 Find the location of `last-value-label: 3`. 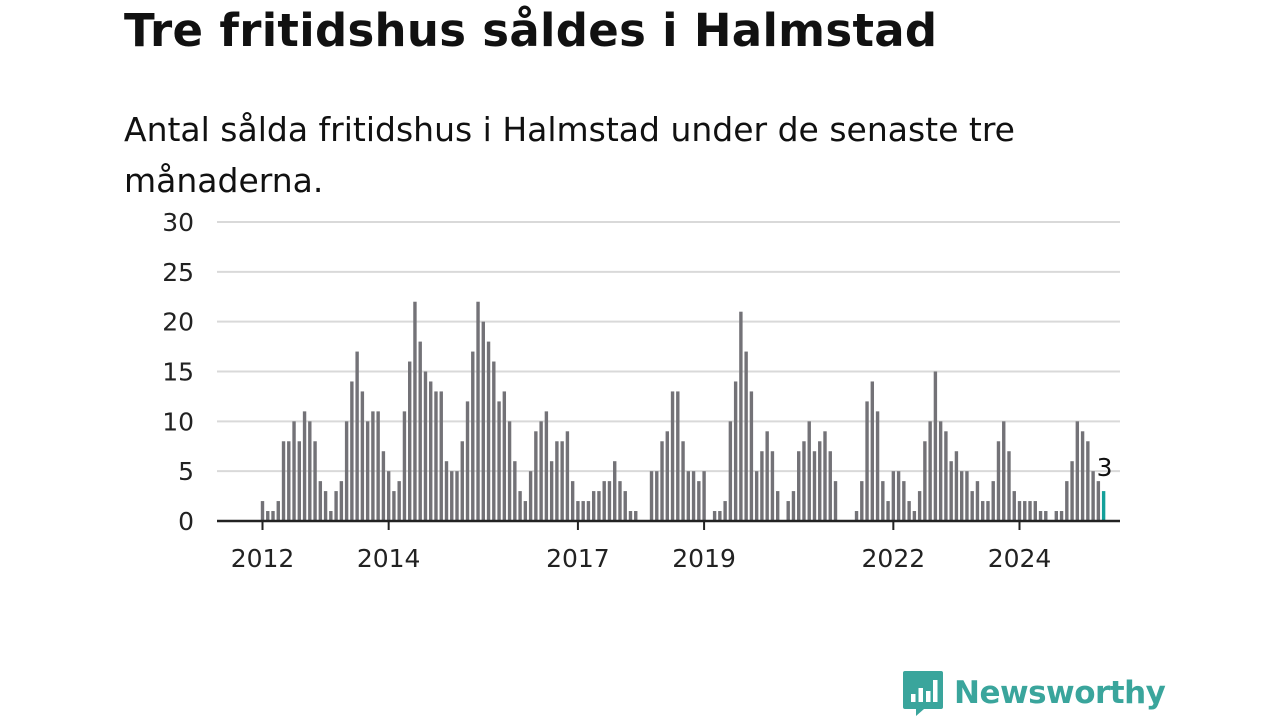

last-value-label: 3 is located at coordinates (1105, 467).